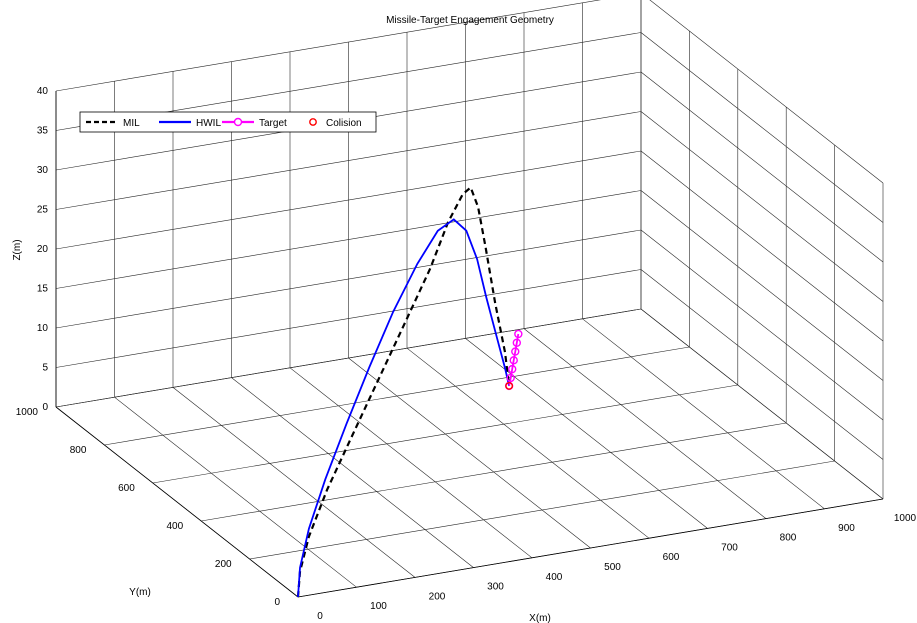 The height and width of the screenshot is (623, 917). Describe the element at coordinates (788, 538) in the screenshot. I see `x-tick-label: 800` at that location.